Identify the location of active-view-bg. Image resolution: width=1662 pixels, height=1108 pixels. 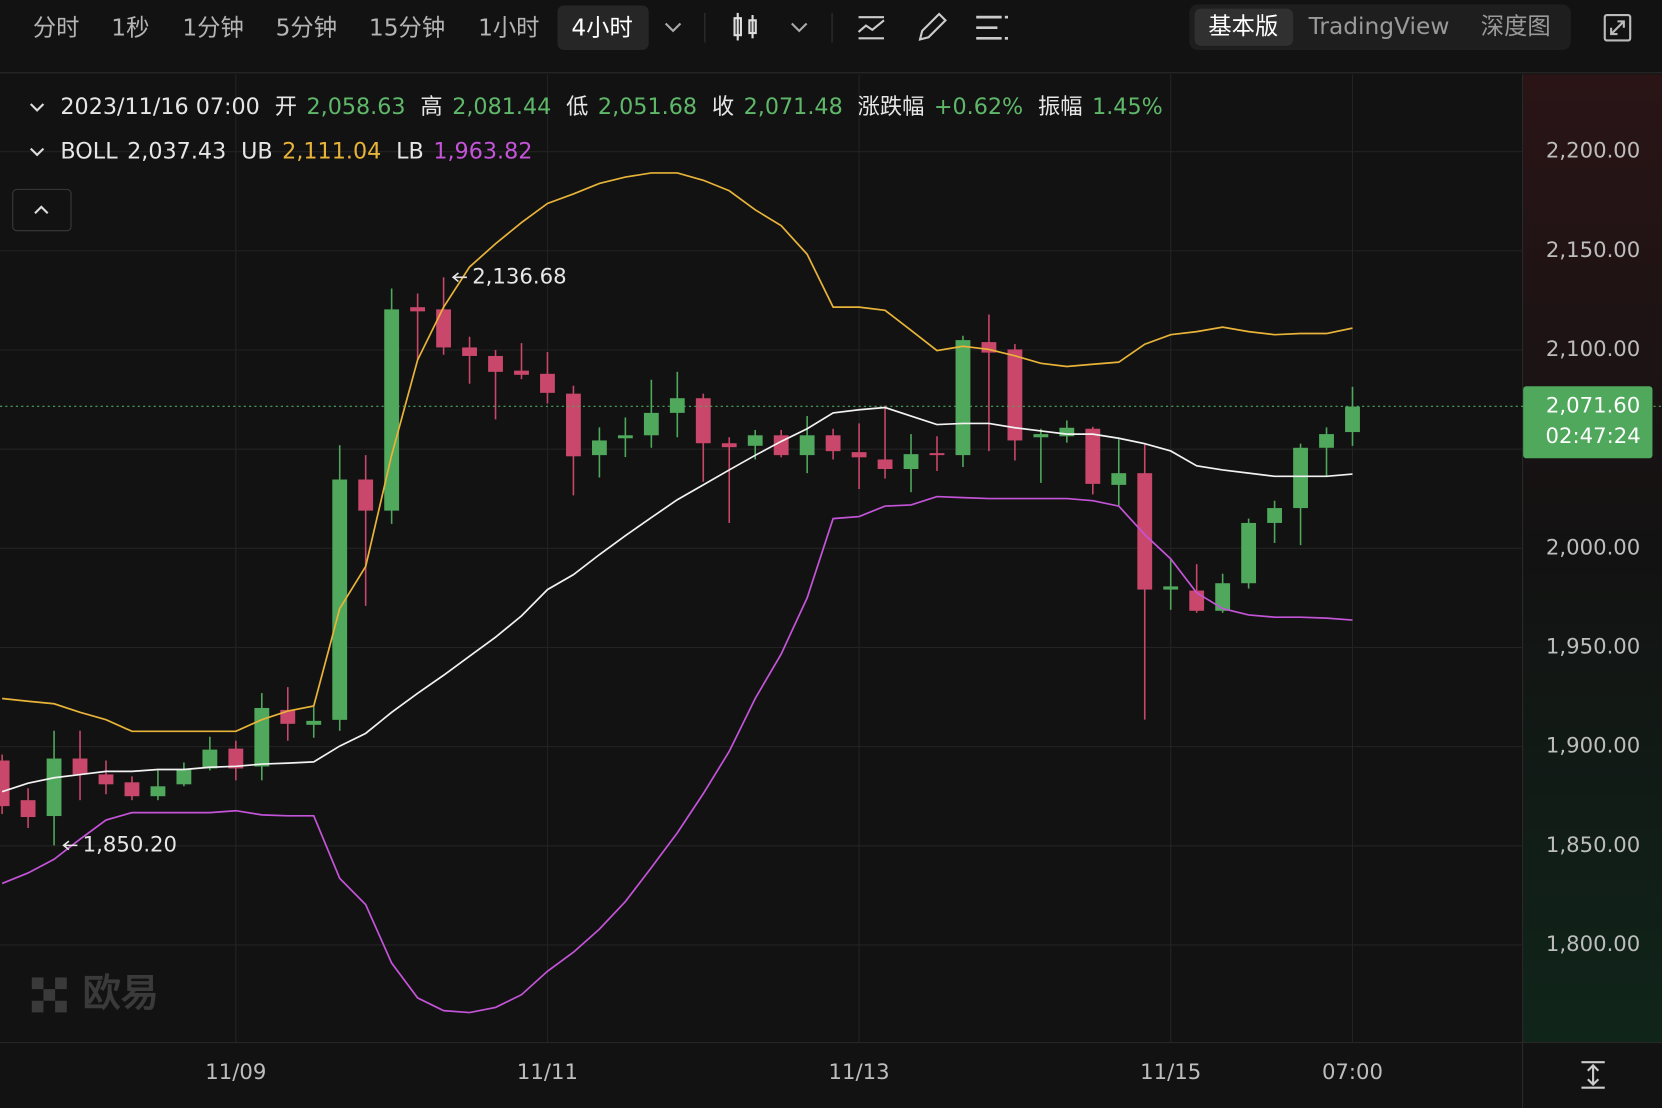
(1244, 27).